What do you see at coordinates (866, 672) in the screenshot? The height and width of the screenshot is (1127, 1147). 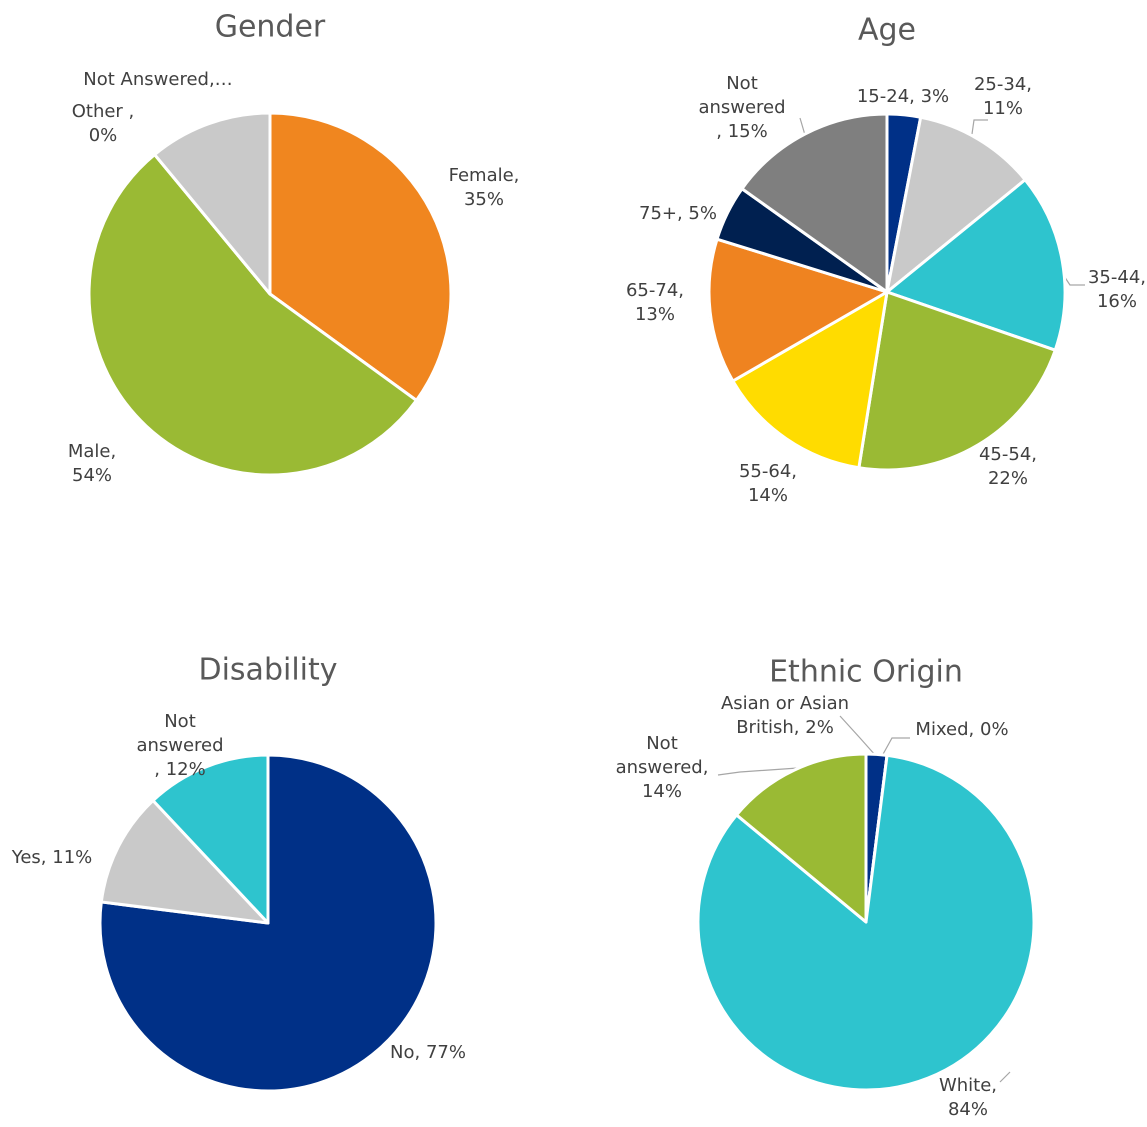 I see `chart-title: Ethnic Origin` at bounding box center [866, 672].